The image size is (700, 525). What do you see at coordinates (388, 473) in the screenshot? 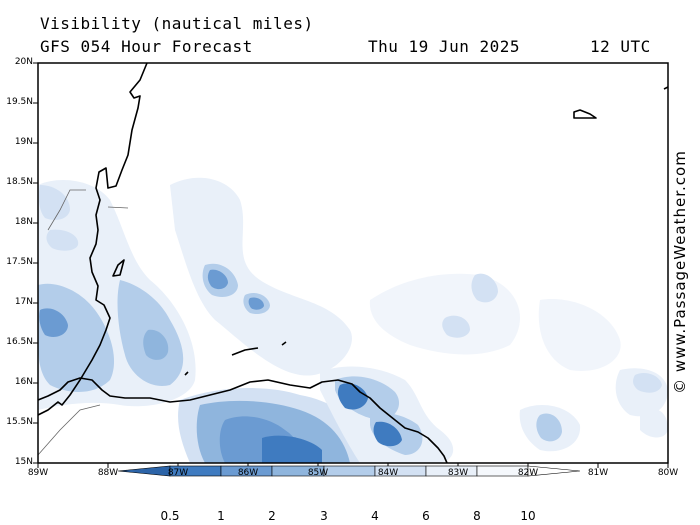
I see `lon-label: 84W` at bounding box center [388, 473].